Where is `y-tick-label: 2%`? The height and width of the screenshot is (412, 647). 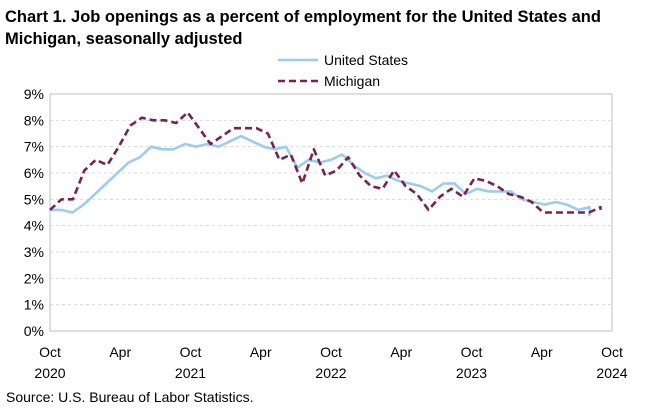
y-tick-label: 2% is located at coordinates (34, 278).